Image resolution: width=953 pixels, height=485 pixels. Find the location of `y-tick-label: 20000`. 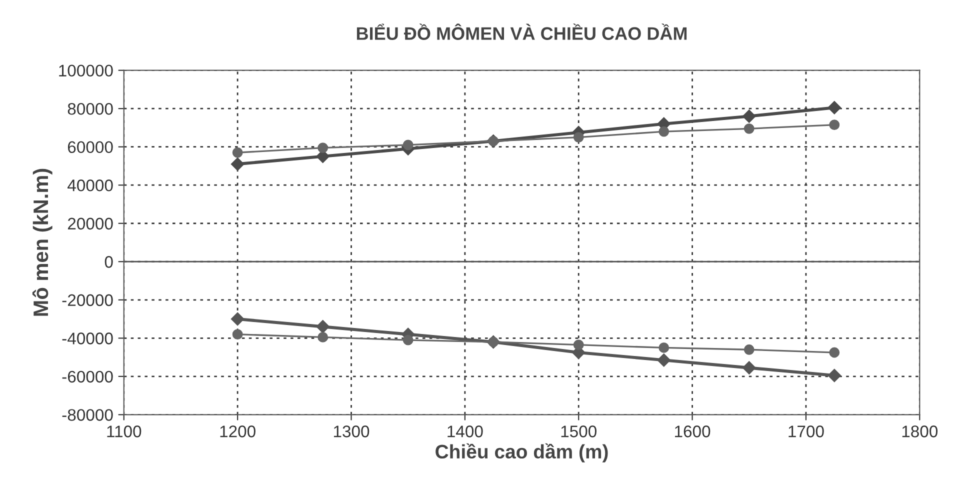

y-tick-label: 20000 is located at coordinates (90, 224).